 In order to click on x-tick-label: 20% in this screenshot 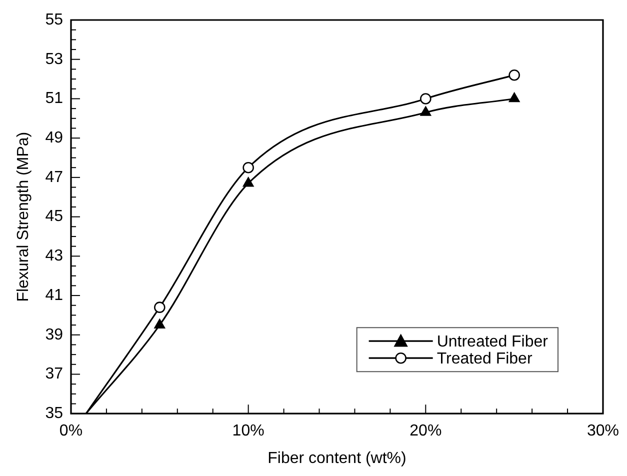, I will do `click(426, 431)`.